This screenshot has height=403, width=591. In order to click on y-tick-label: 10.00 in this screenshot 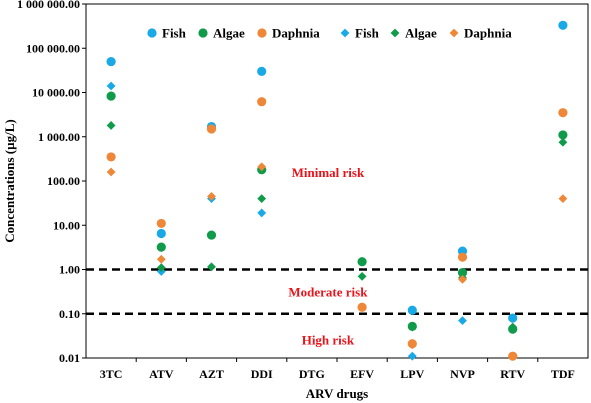, I will do `click(66, 225)`.